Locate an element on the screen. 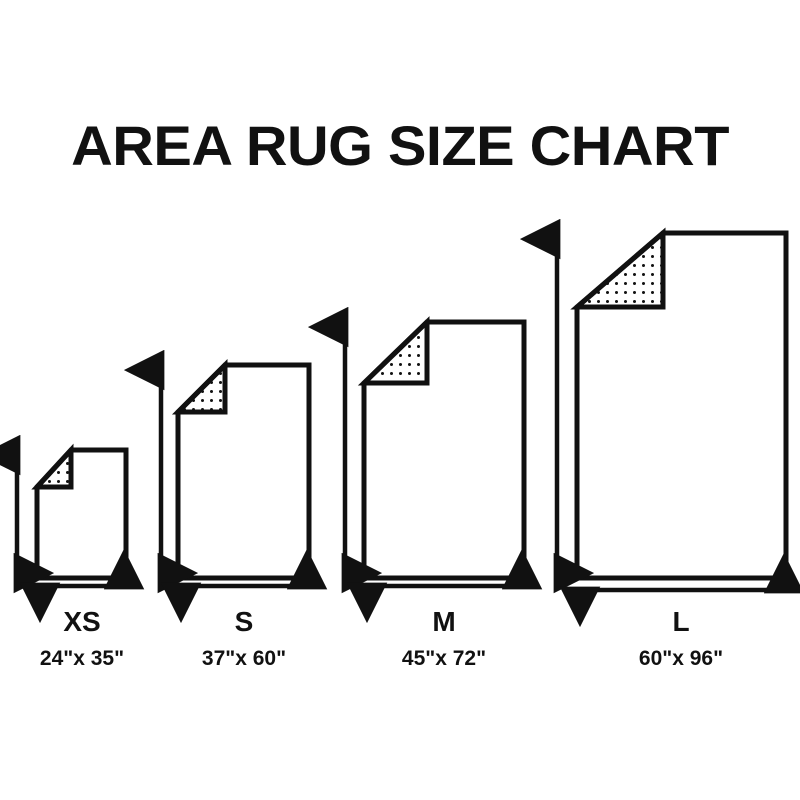 The image size is (800, 800). size-dims-xs: 24"x 35" is located at coordinates (82, 658).